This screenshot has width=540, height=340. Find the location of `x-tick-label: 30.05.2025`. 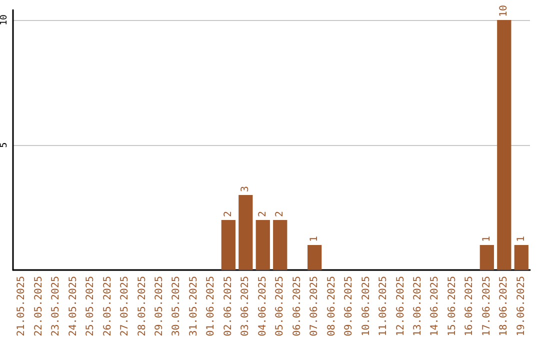

x-tick-label: 30.05.2025 is located at coordinates (176, 306).